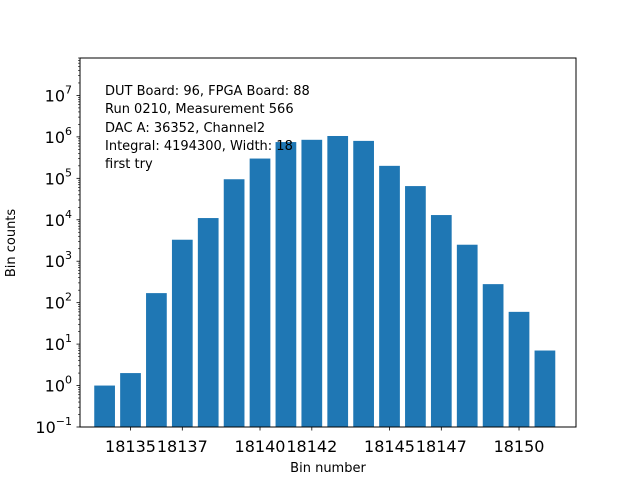  Describe the element at coordinates (199, 109) in the screenshot. I see `annotation-line: Run 0210, Measurement 566` at that location.